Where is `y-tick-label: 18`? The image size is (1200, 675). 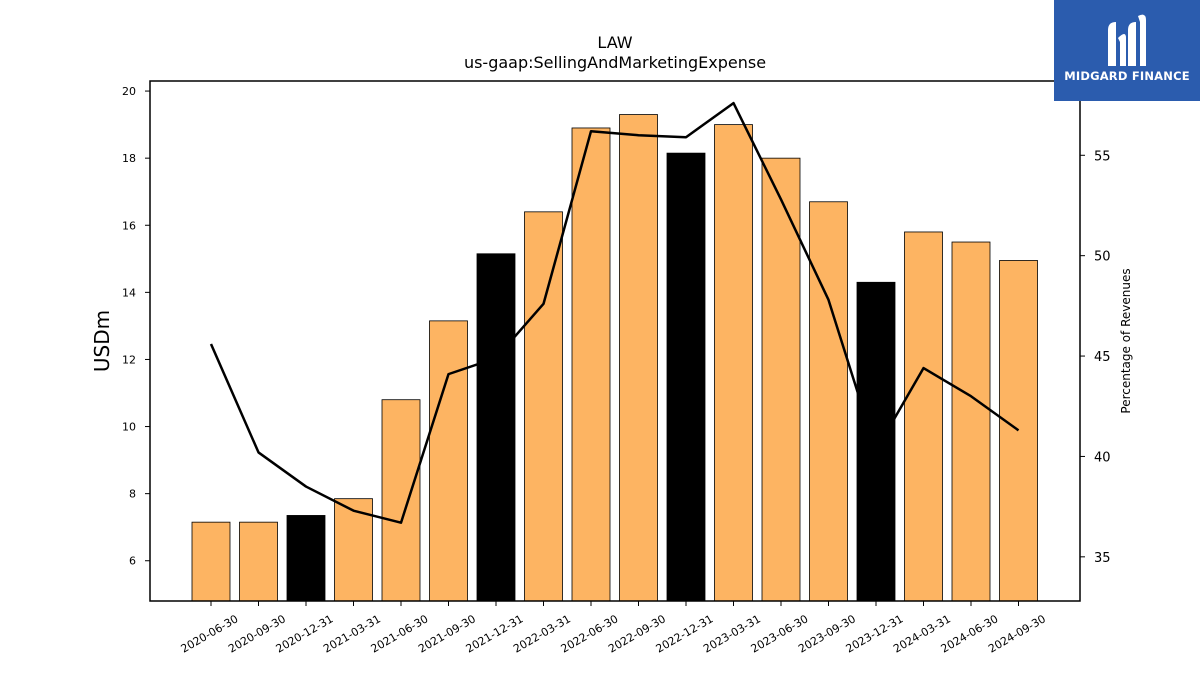
y-tick-label: 18 is located at coordinates (129, 158).